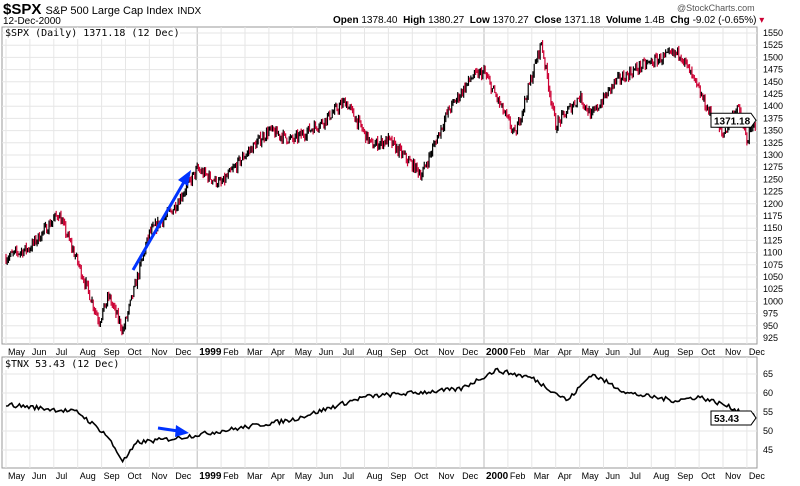 The image size is (800, 486). What do you see at coordinates (773, 277) in the screenshot?
I see `y-tick-label: 1050` at bounding box center [773, 277].